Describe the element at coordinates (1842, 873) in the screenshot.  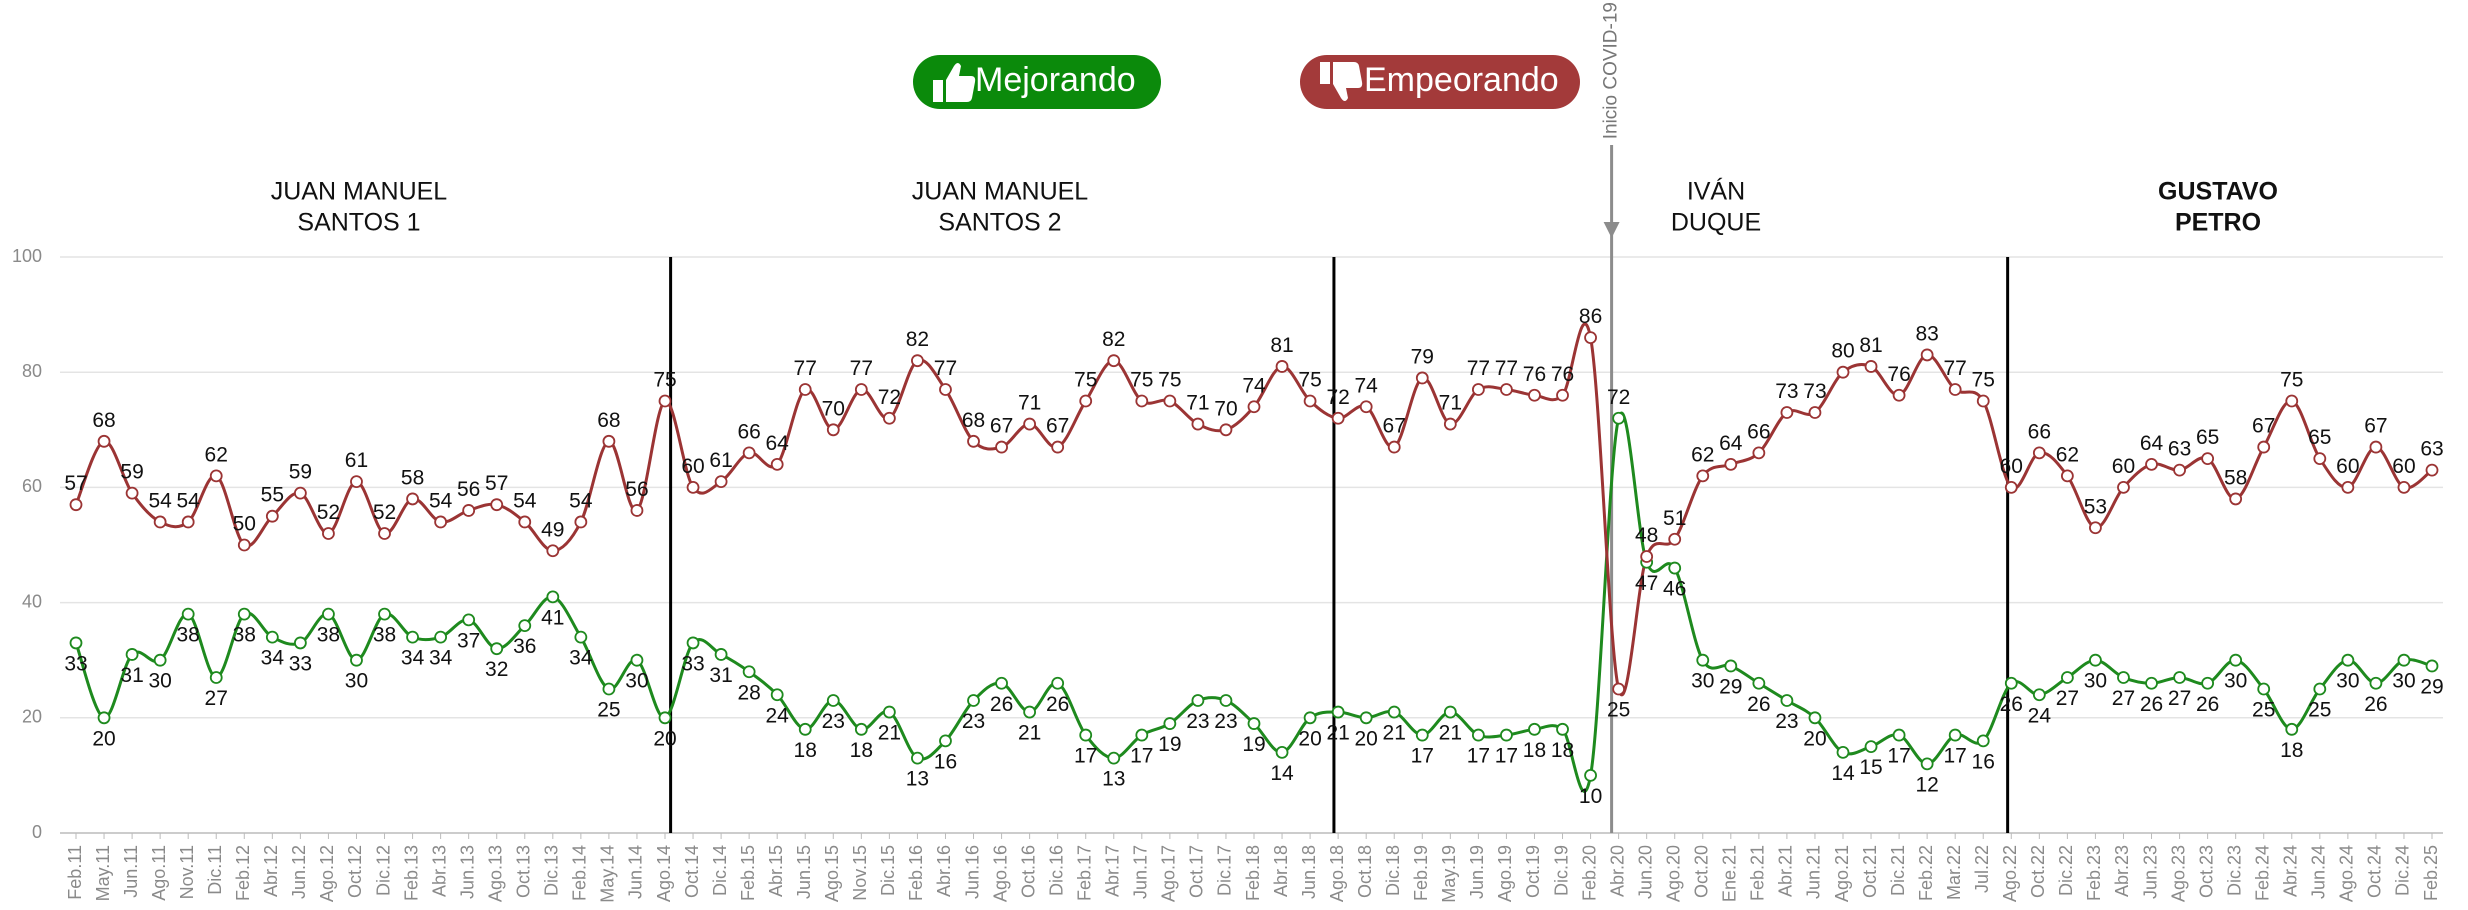
I see `x-tick-label: Ago.21` at that location.